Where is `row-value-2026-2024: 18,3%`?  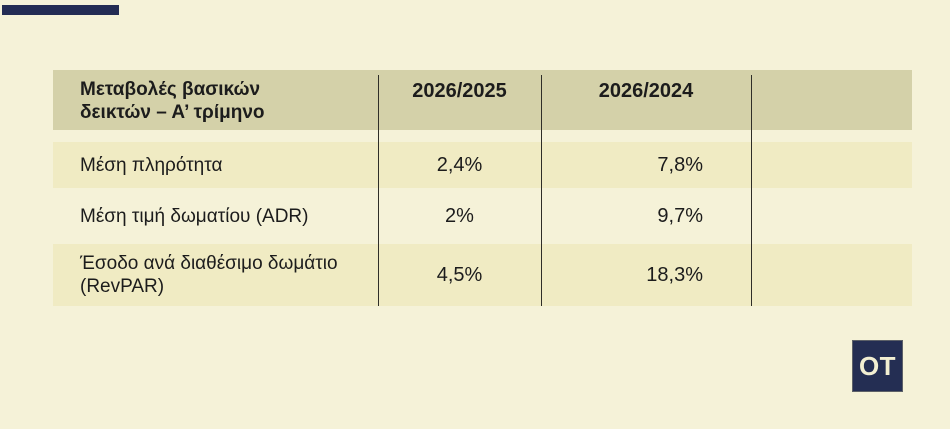 row-value-2026-2024: 18,3% is located at coordinates (646, 275).